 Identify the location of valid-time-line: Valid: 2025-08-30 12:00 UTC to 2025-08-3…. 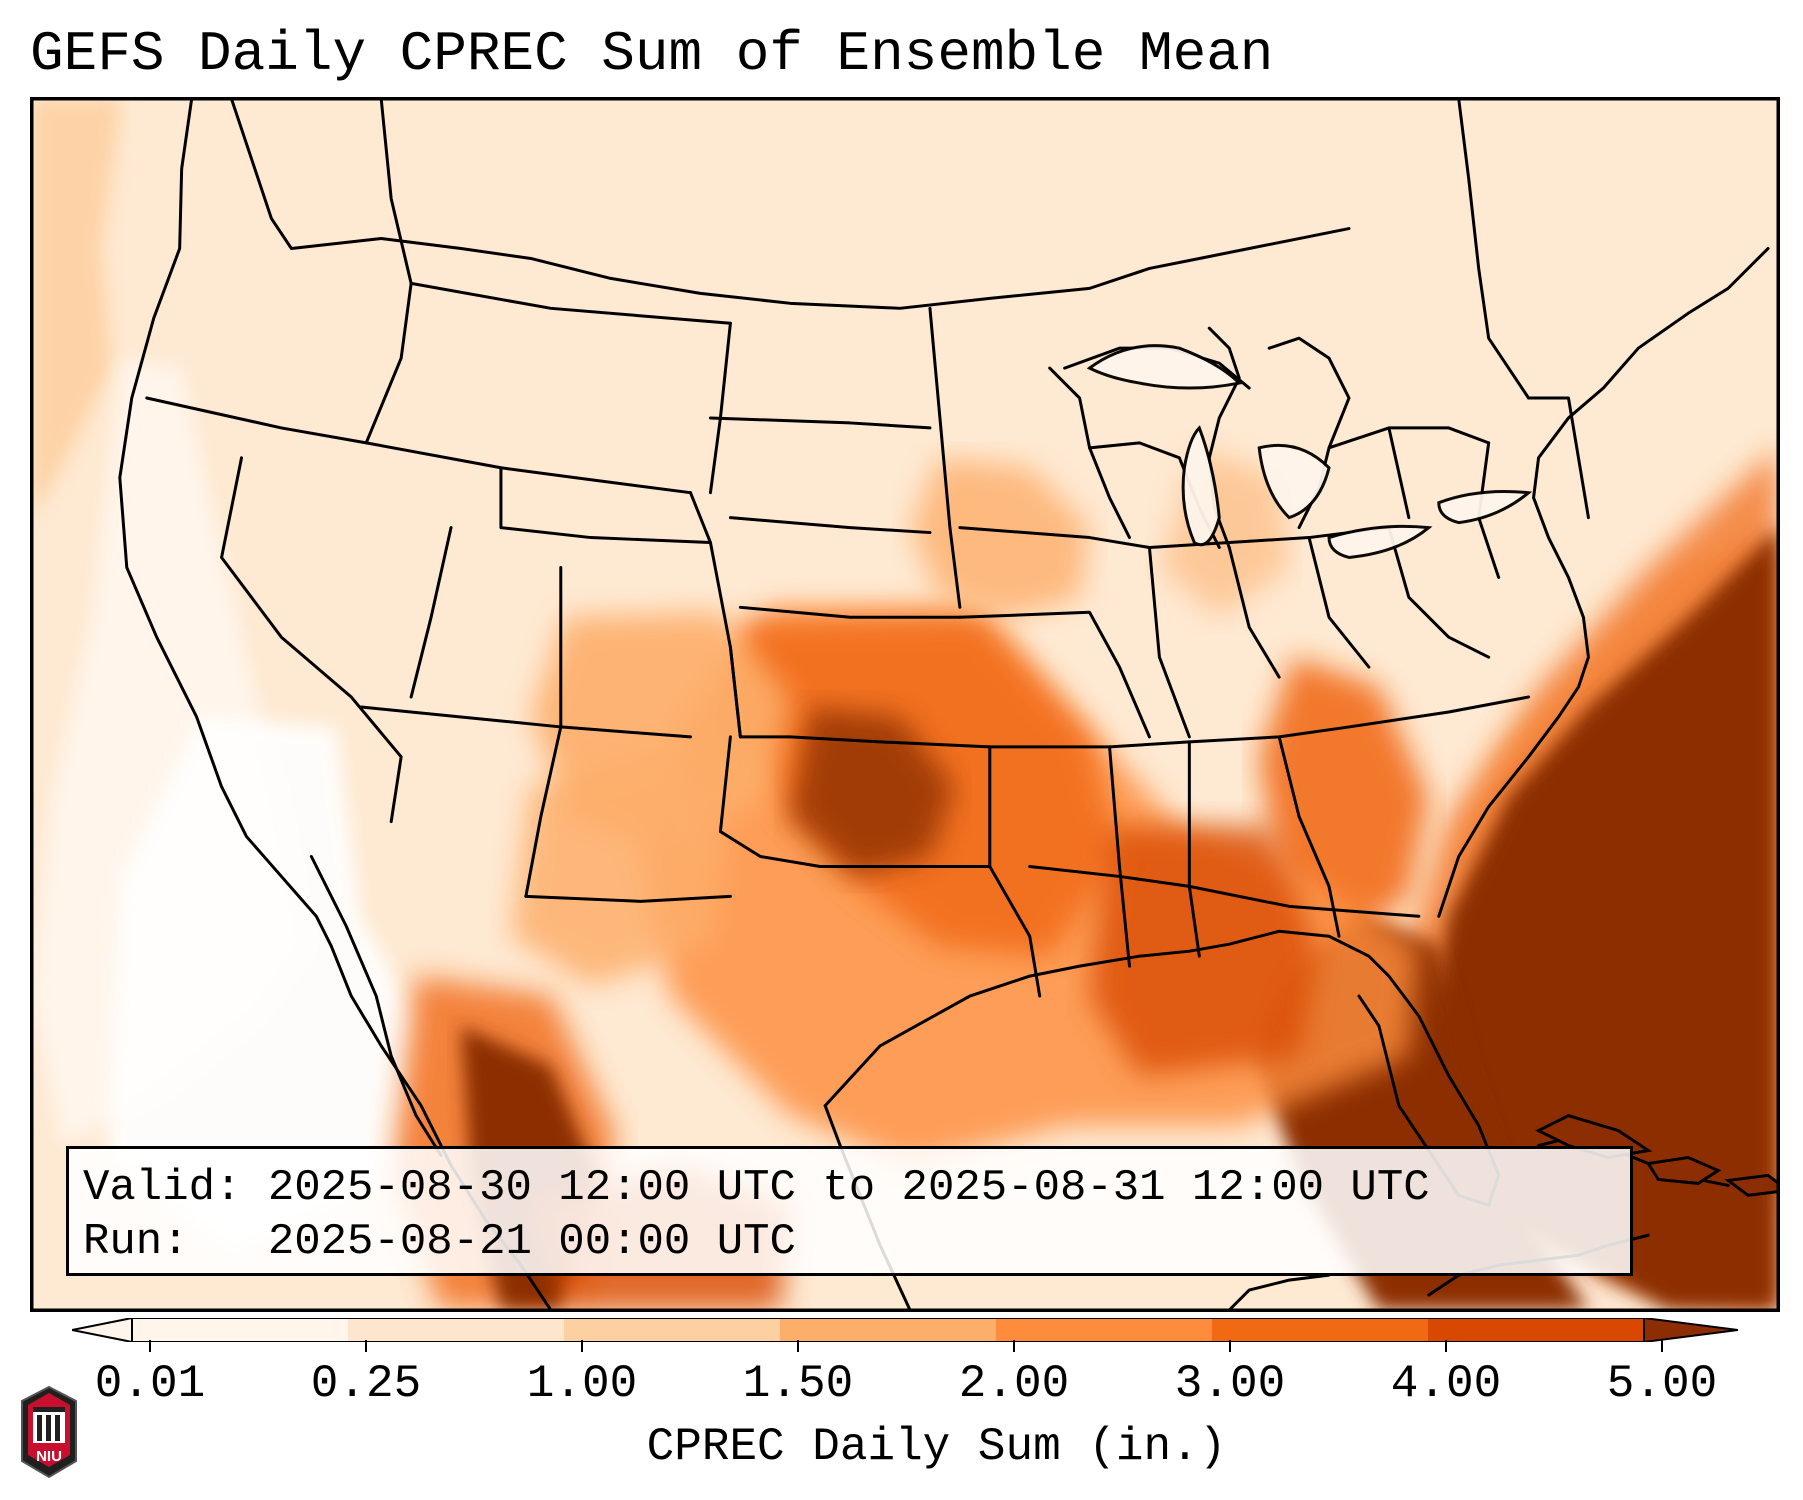
(849, 1188).